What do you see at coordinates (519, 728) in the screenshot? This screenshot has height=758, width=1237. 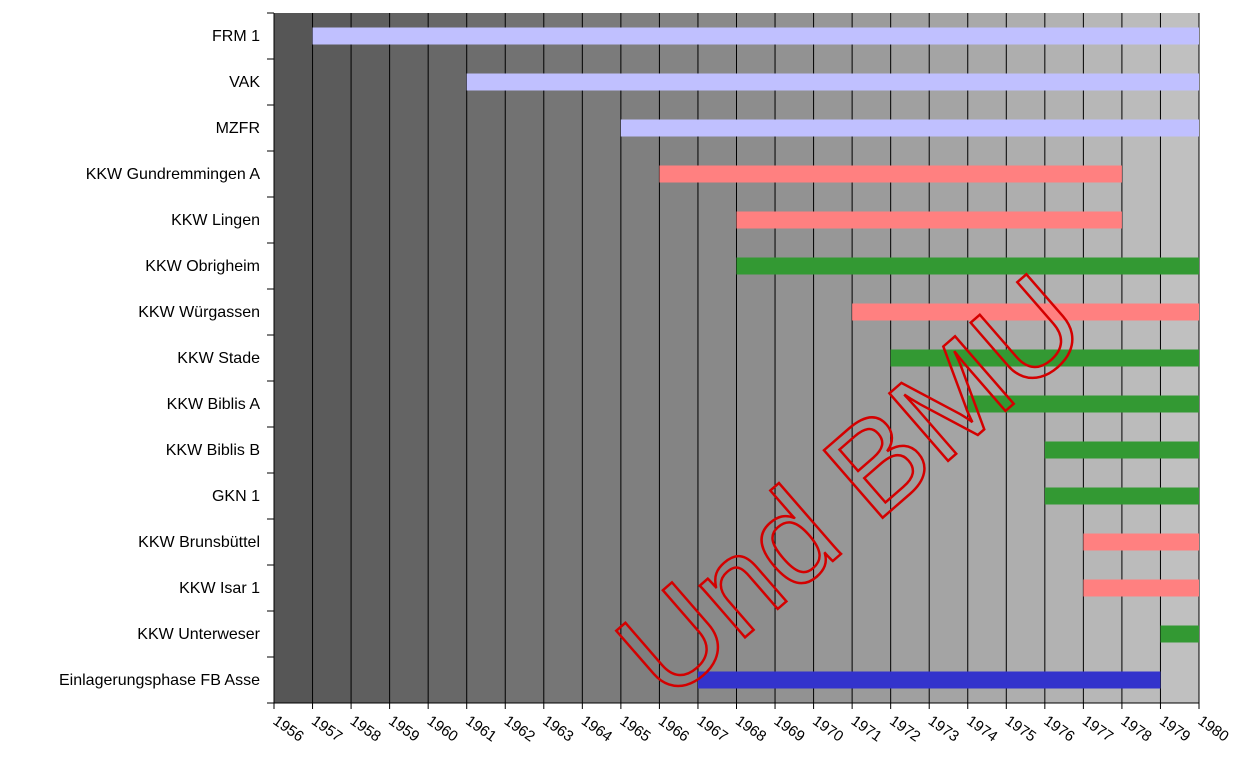 I see `year-tick-label: 1962` at bounding box center [519, 728].